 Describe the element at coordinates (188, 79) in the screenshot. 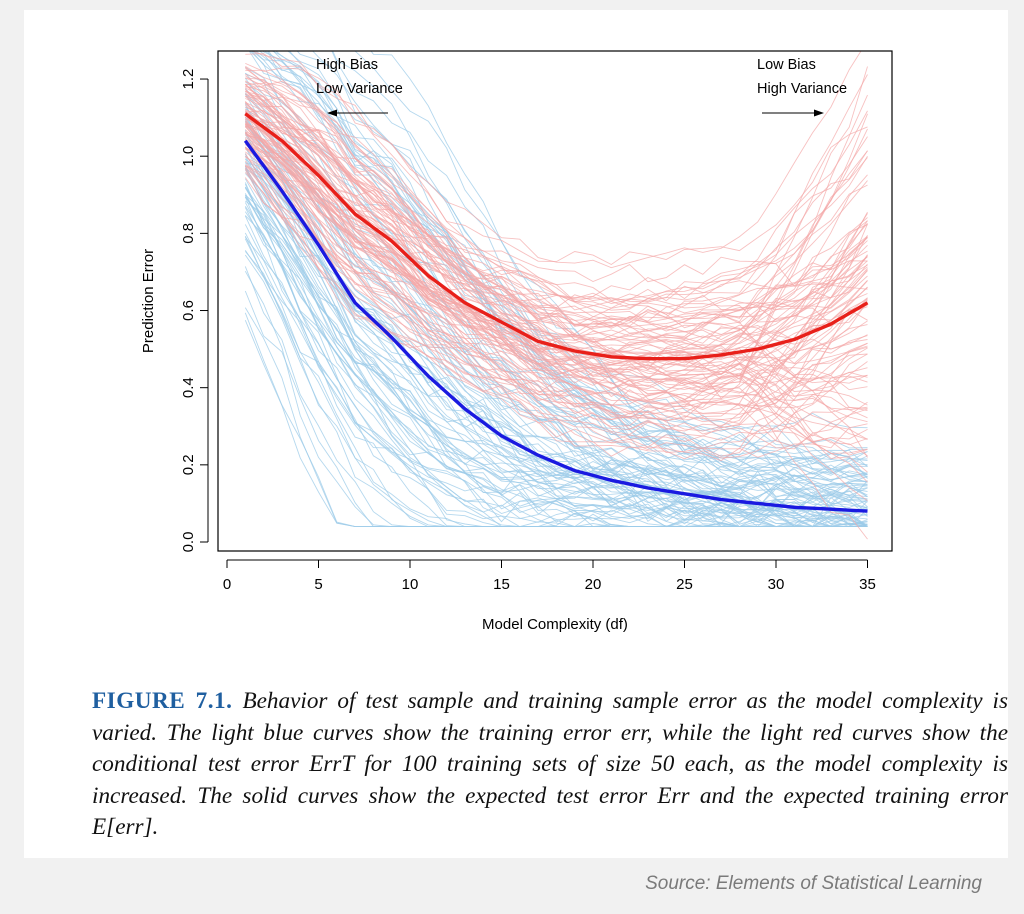

I see `y-tick-label: 1.2` at that location.